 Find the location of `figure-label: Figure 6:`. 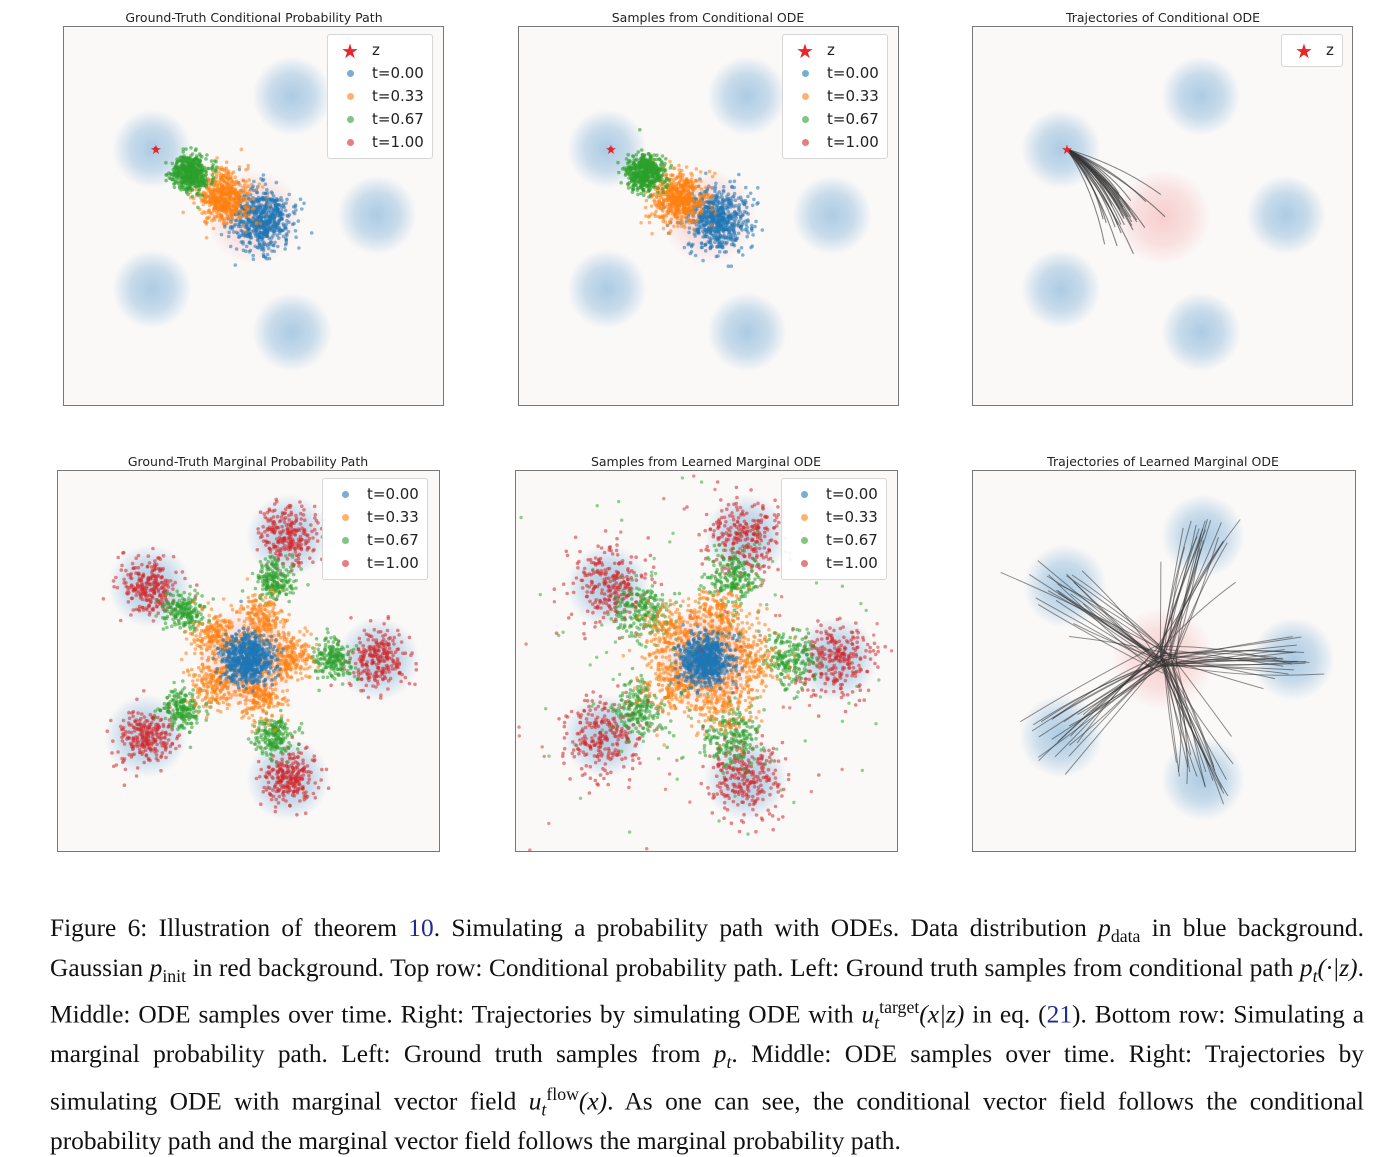

figure-label: Figure 6: is located at coordinates (98, 928).